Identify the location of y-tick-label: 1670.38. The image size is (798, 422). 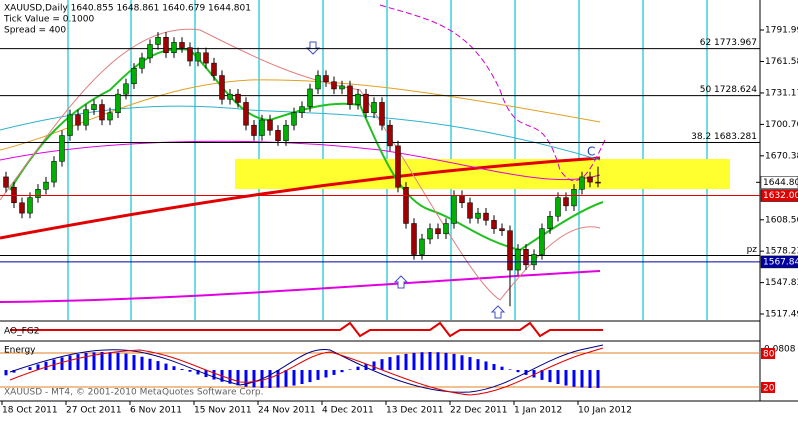
(781, 156).